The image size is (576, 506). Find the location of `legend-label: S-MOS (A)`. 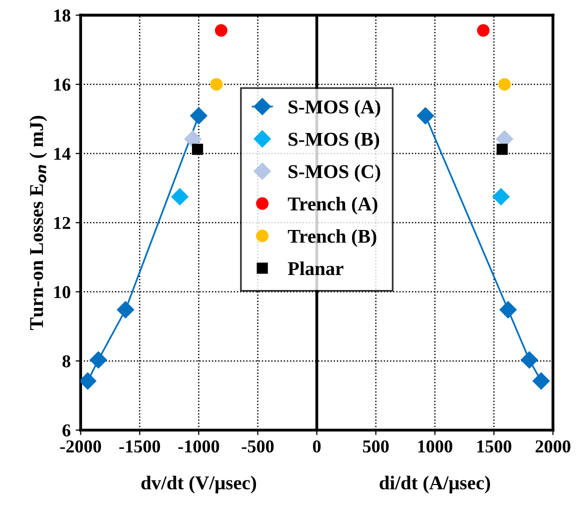

legend-label: S-MOS (A) is located at coordinates (334, 109).